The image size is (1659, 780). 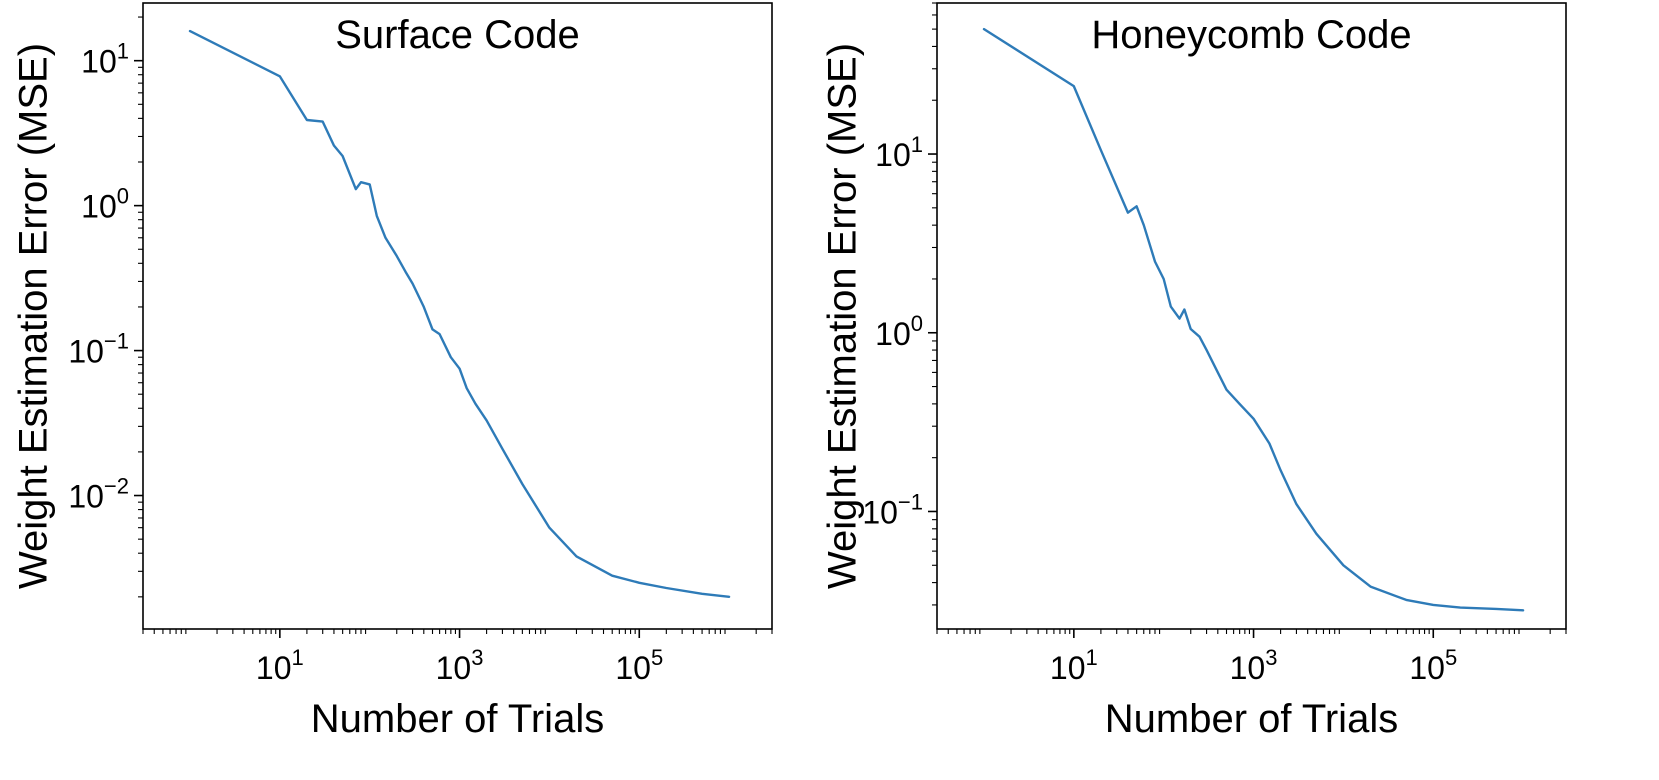 I want to click on y-ticks: 10¹ 10⁰ 10⁻¹ 10⁻², so click(x=105, y=277).